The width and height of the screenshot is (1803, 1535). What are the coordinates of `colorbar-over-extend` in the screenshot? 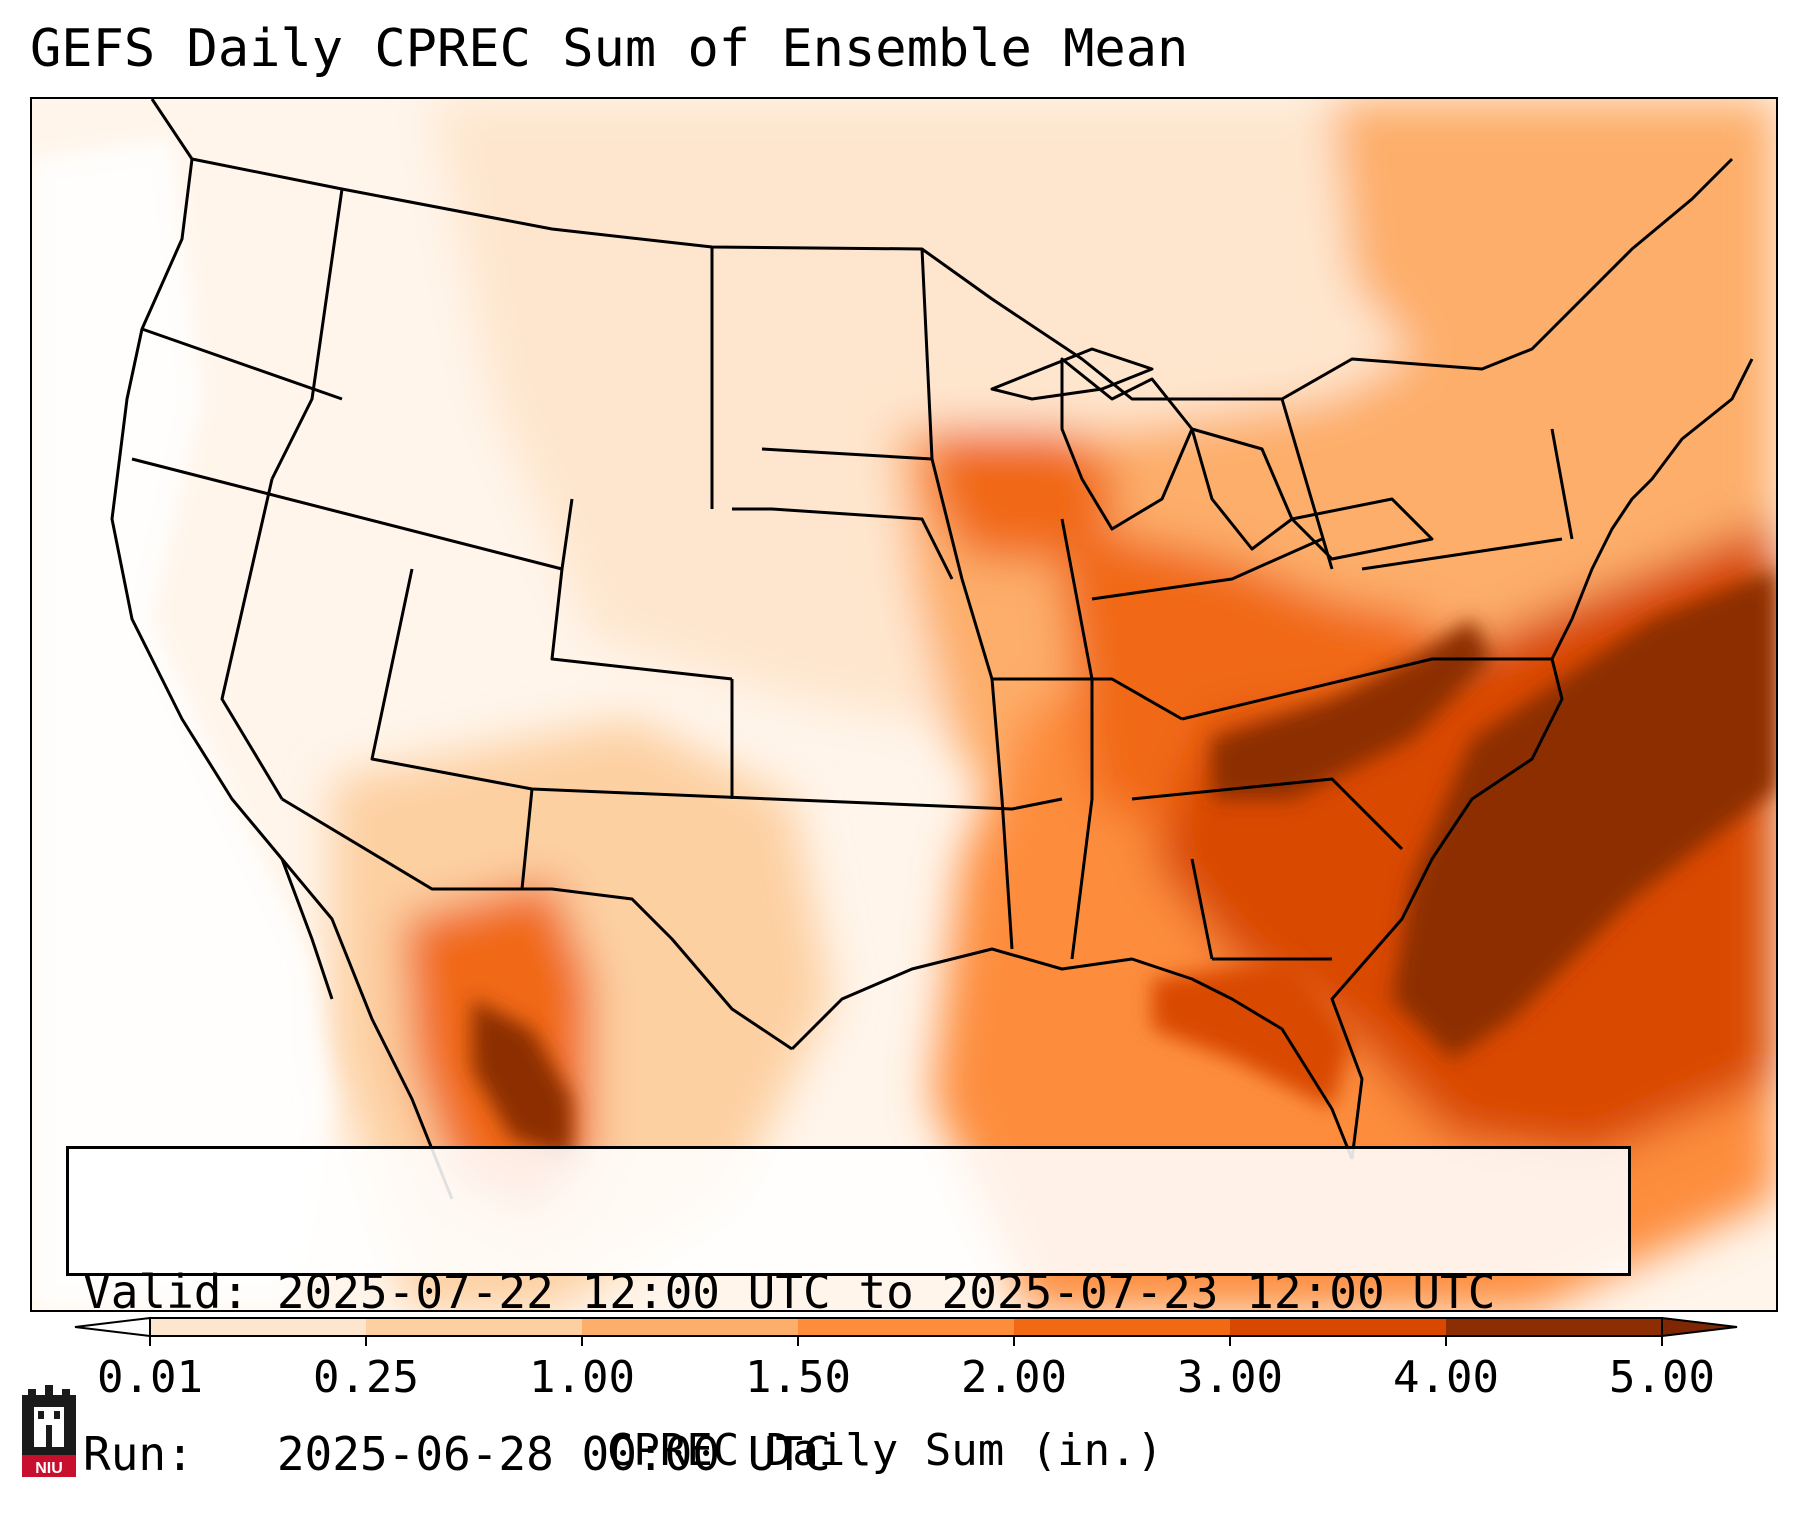 It's located at (1699, 1327).